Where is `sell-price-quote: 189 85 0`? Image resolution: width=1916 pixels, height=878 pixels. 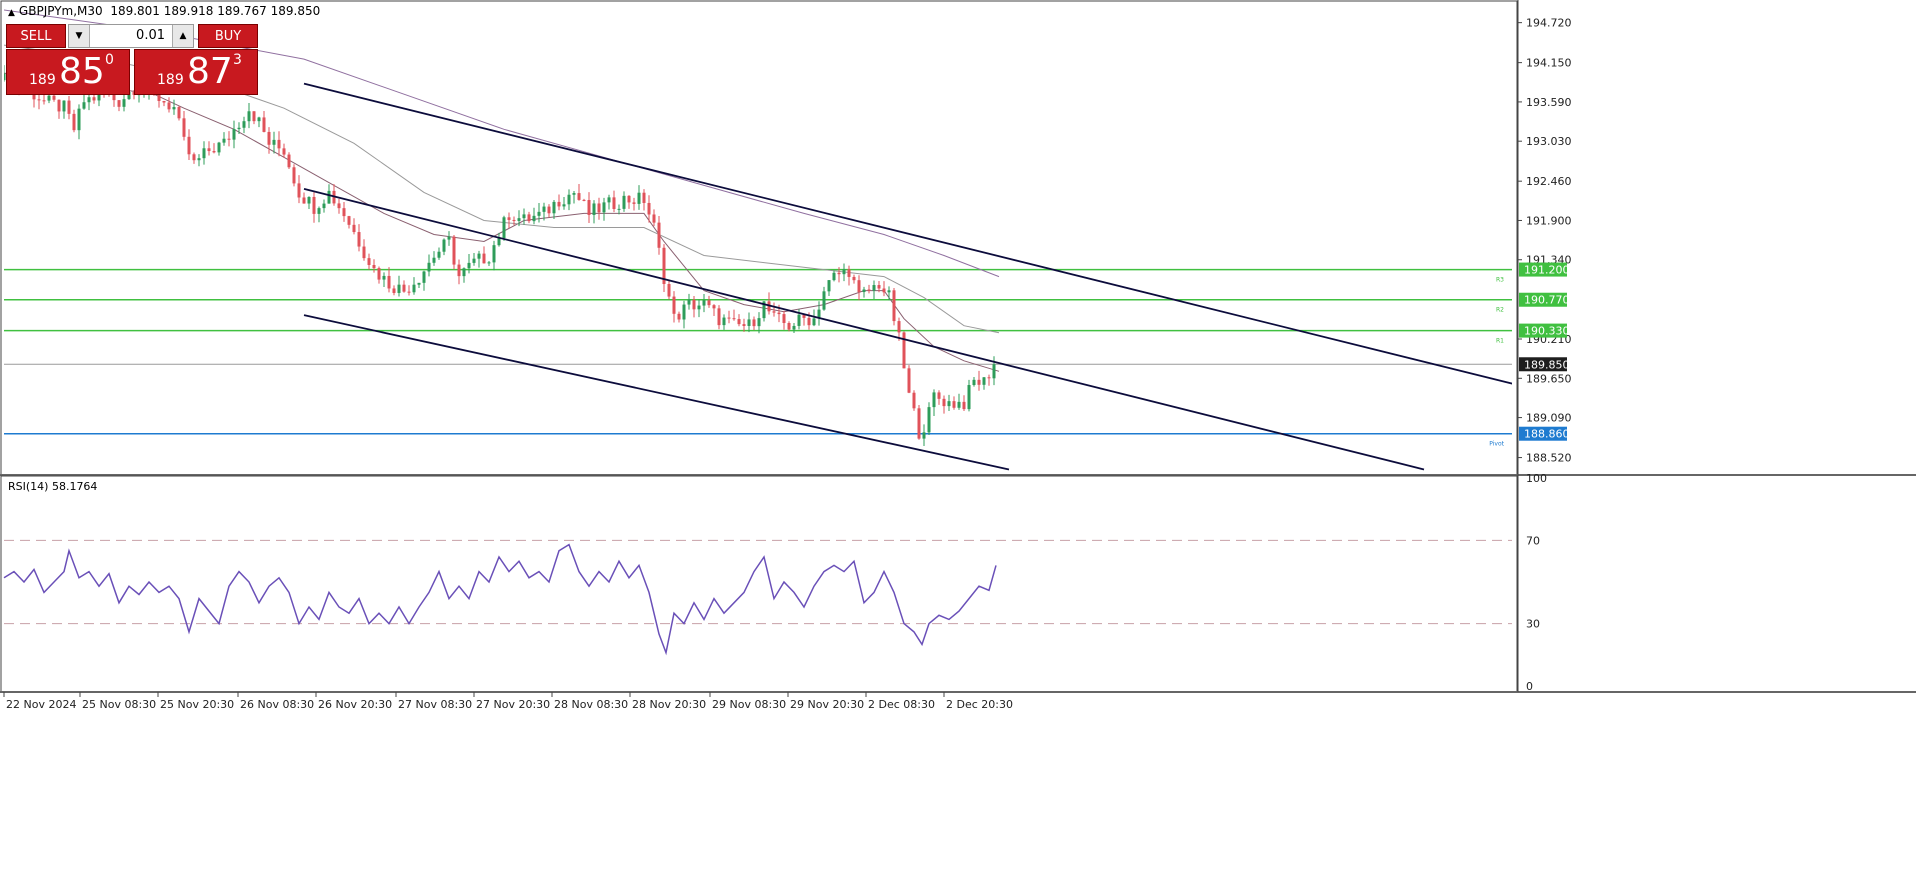 sell-price-quote: 189 85 0 is located at coordinates (68, 72).